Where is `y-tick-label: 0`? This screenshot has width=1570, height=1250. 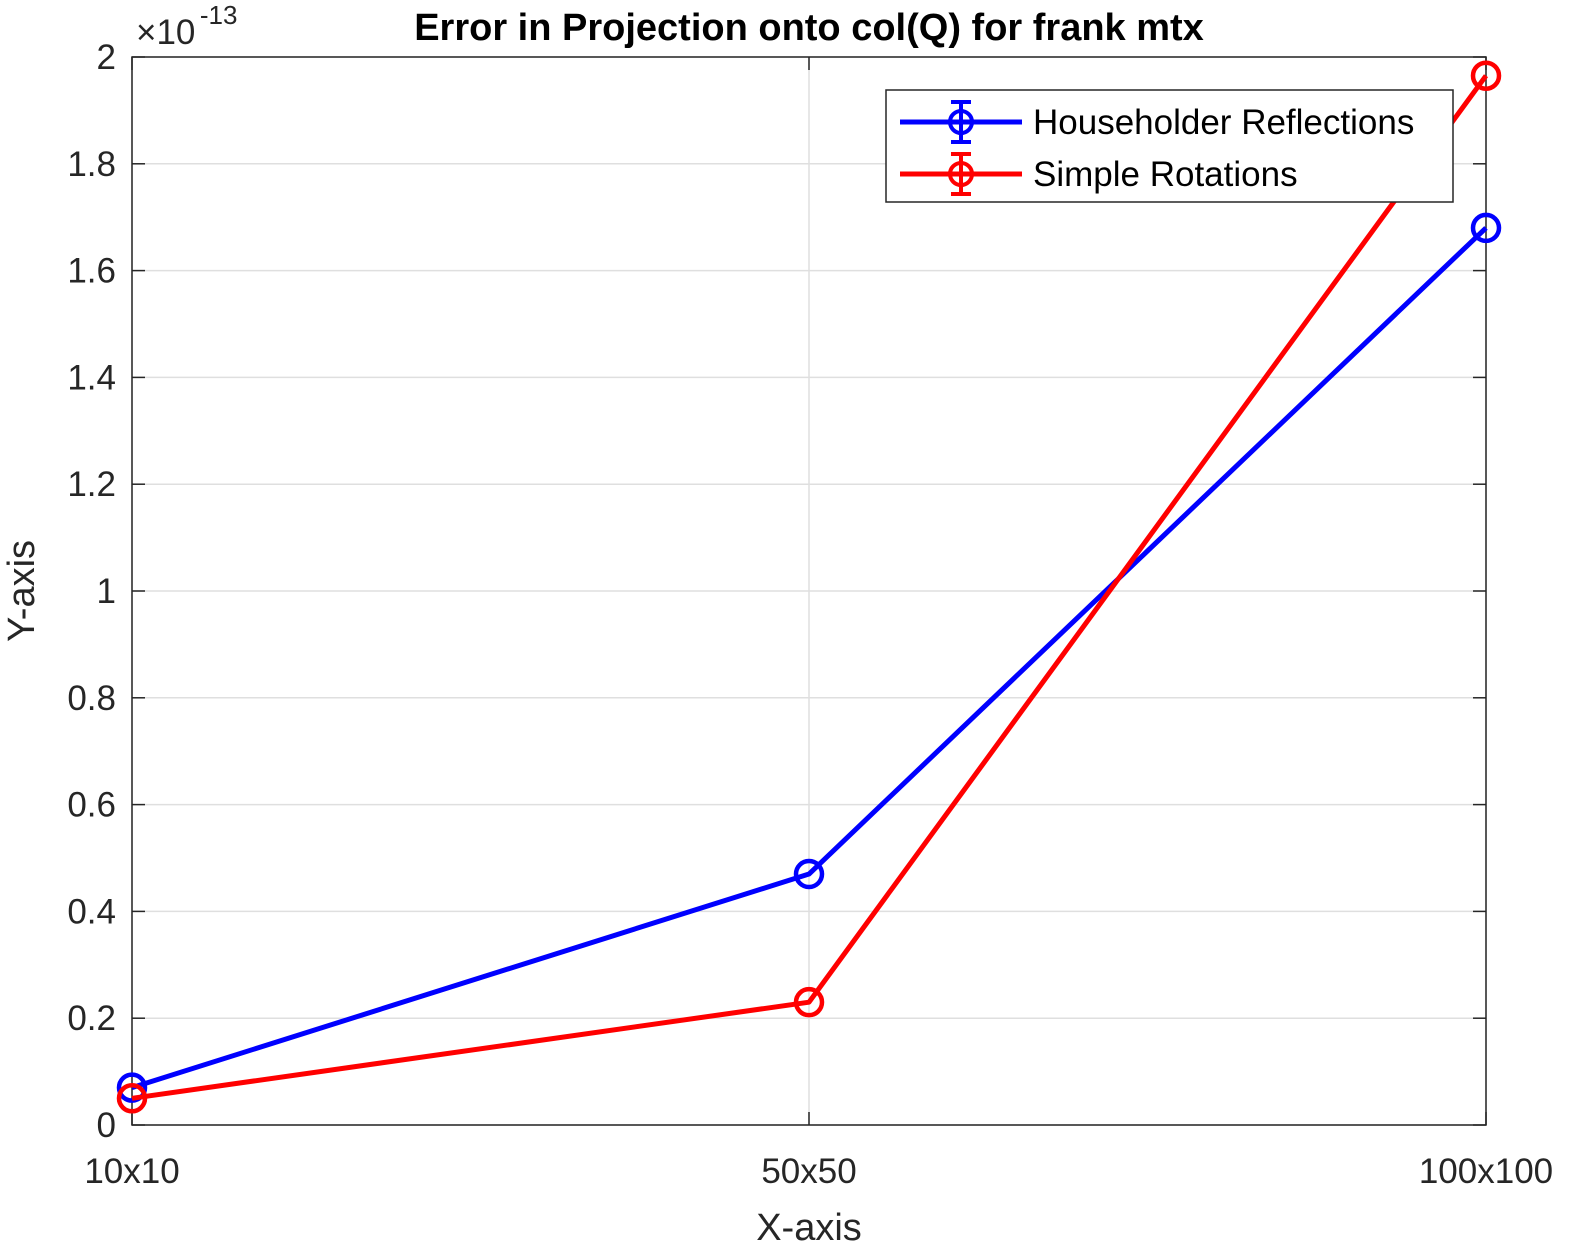 y-tick-label: 0 is located at coordinates (106, 1125).